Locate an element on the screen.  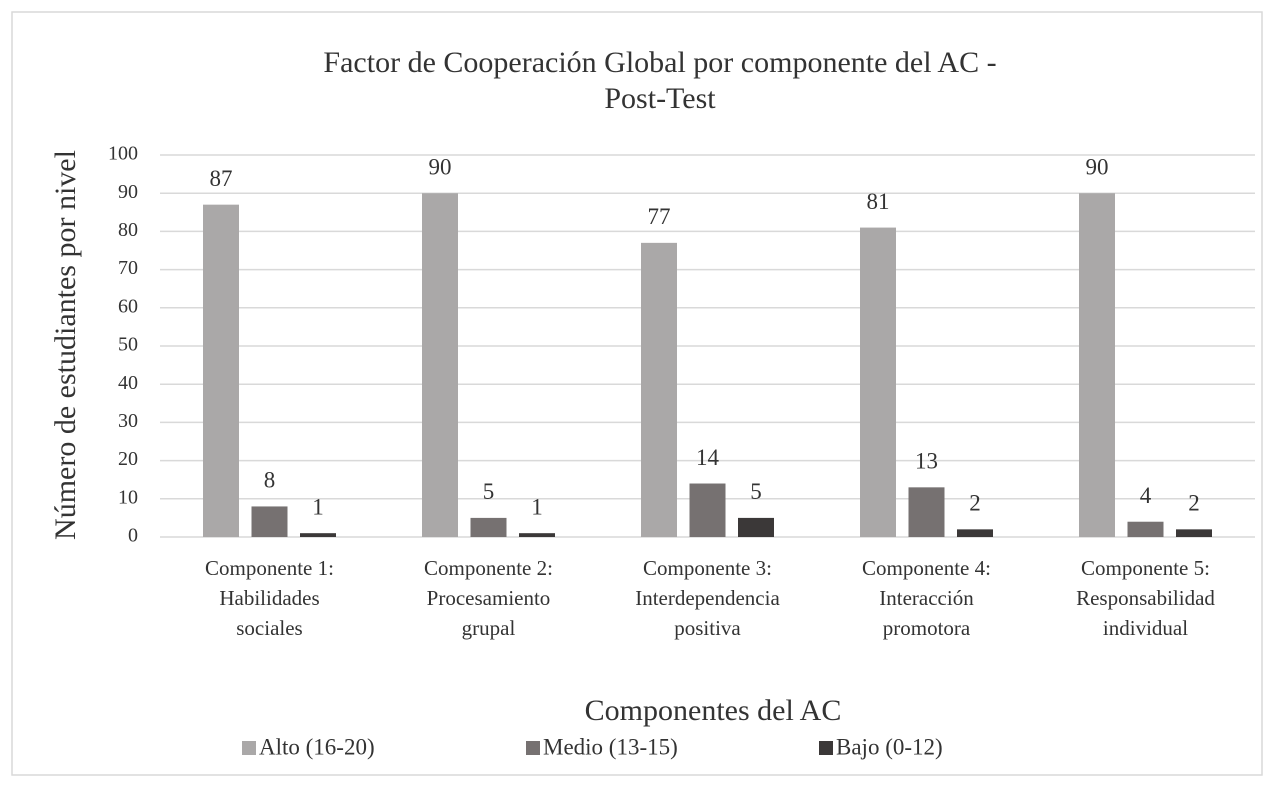
data-label: 4 is located at coordinates (1146, 495).